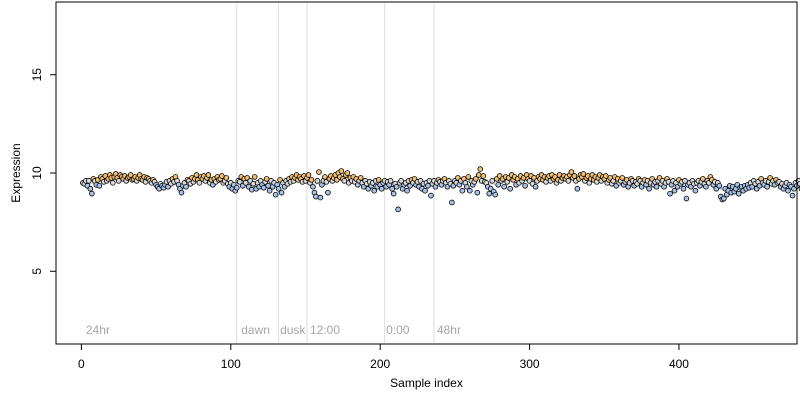 Image resolution: width=800 pixels, height=400 pixels. I want to click on x-axis-ticks: 0 100 200 300 400, so click(383, 357).